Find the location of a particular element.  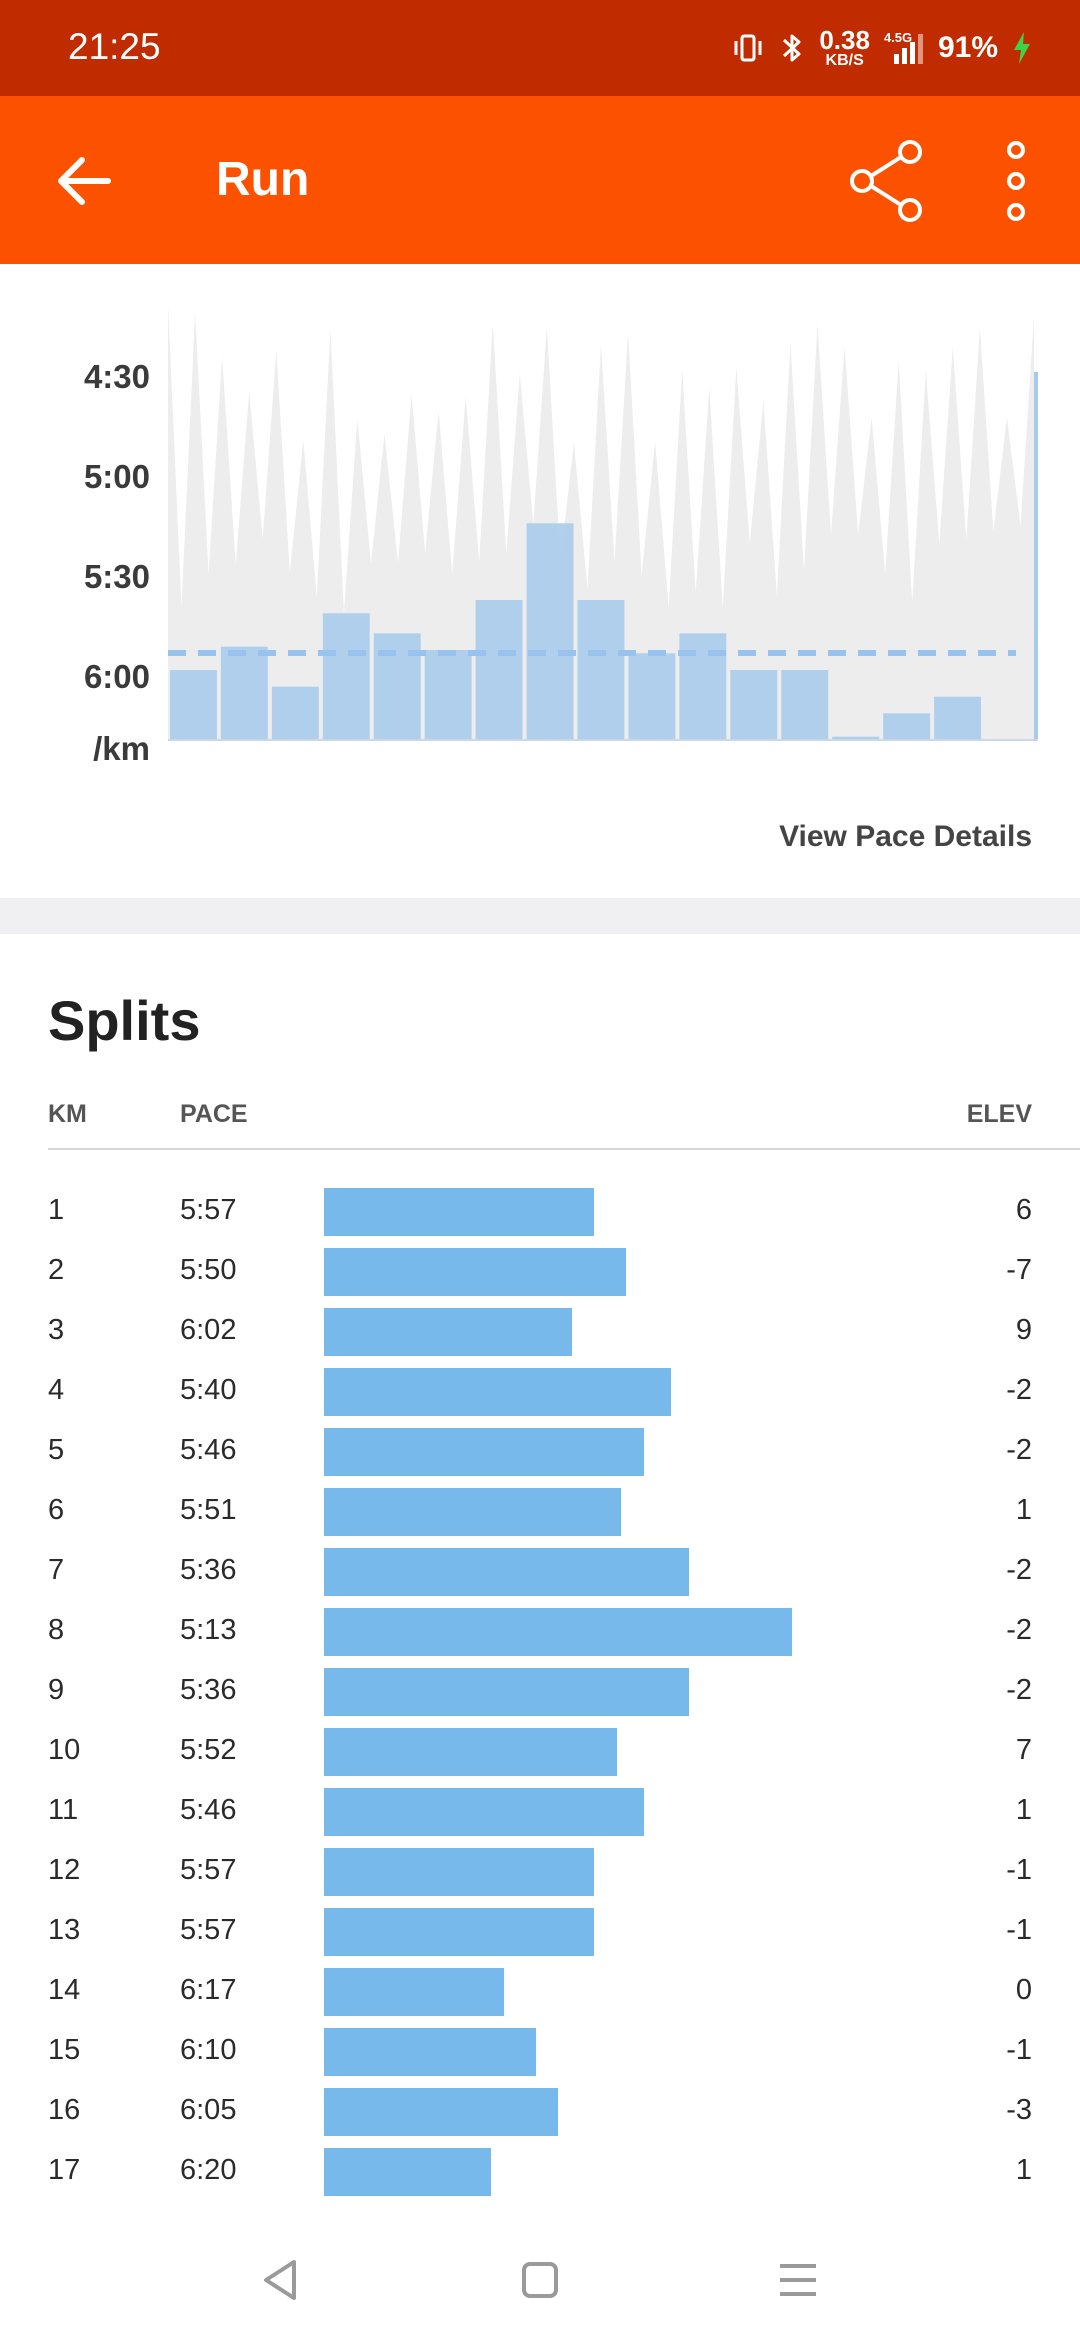

share-icon is located at coordinates (888, 181).